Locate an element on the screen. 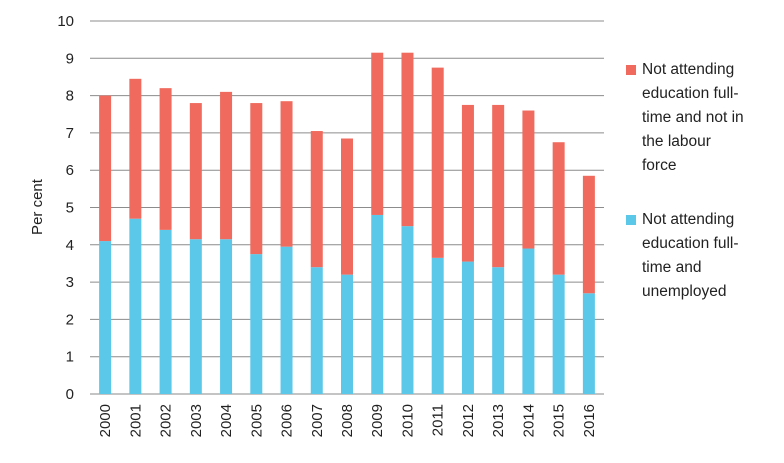  y-tick-label: 10 is located at coordinates (65, 21).